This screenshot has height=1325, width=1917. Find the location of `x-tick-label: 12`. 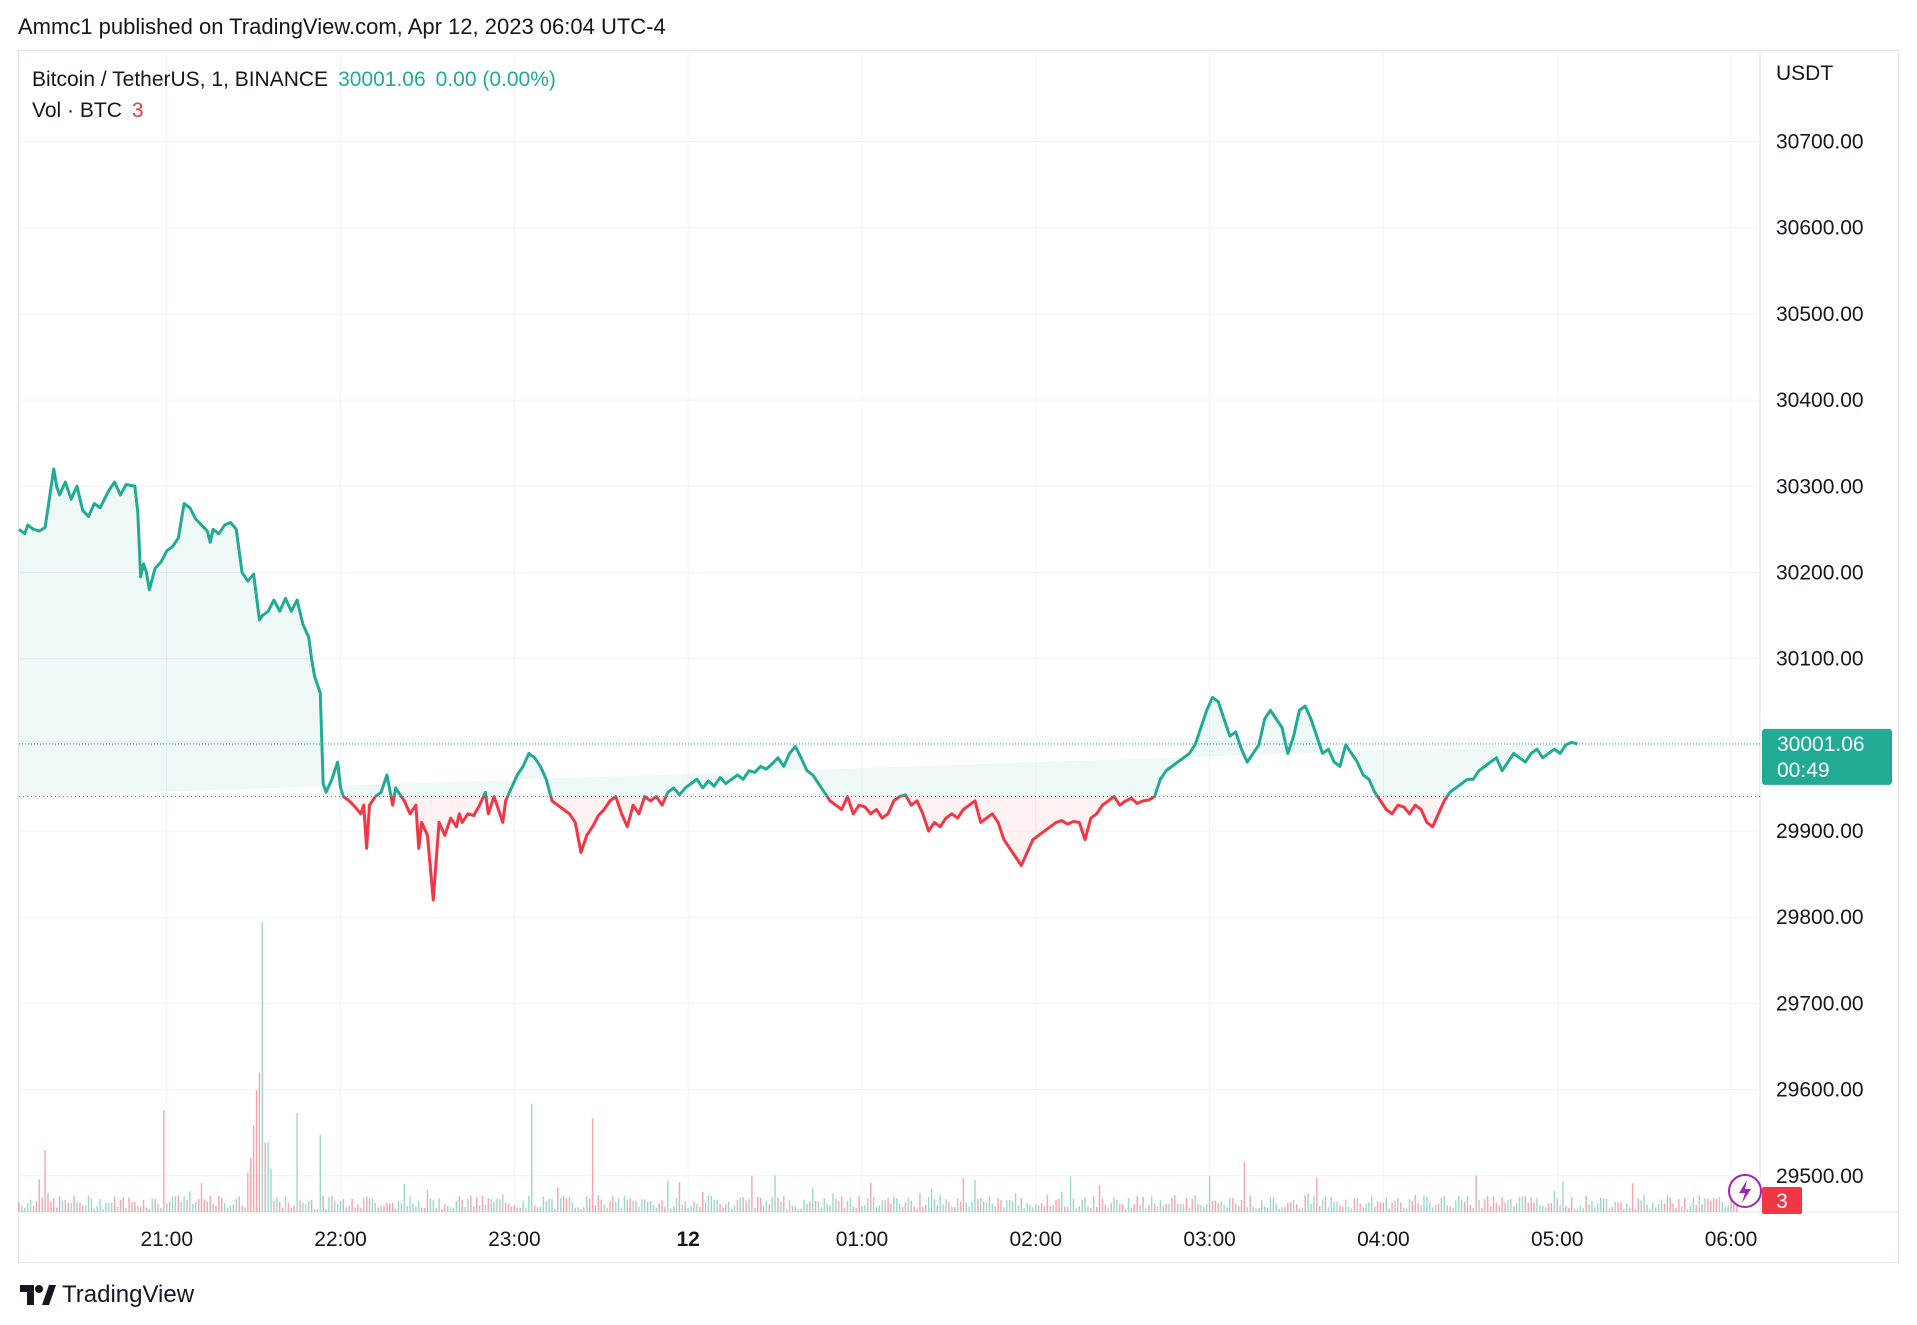

x-tick-label: 12 is located at coordinates (687, 1239).